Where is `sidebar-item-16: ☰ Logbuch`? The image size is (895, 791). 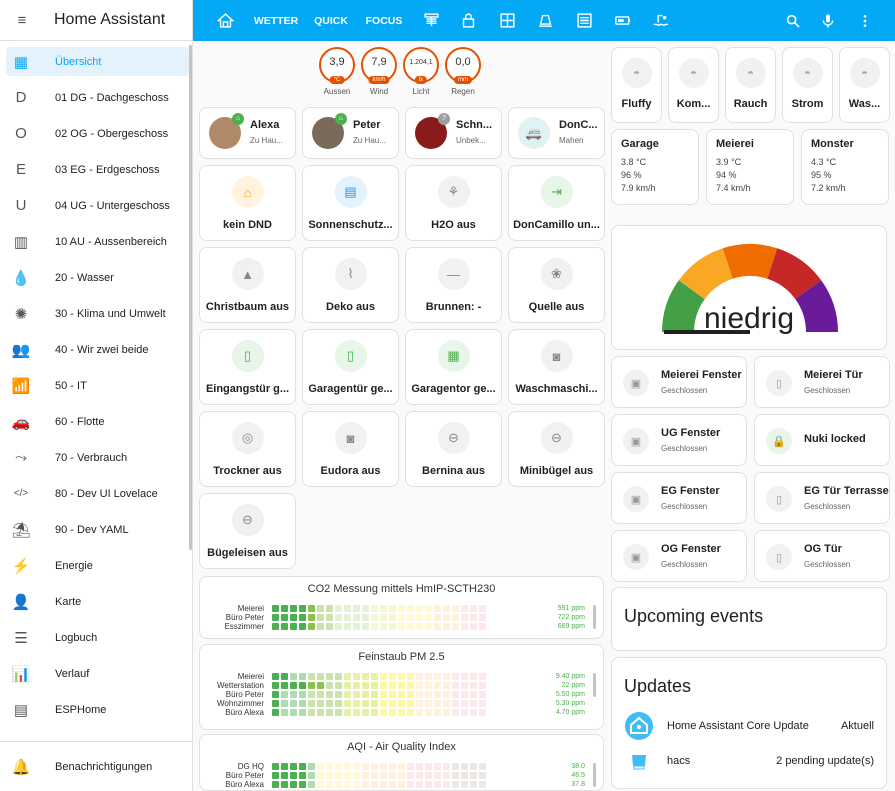 sidebar-item-16: ☰ Logbuch is located at coordinates (97, 637).